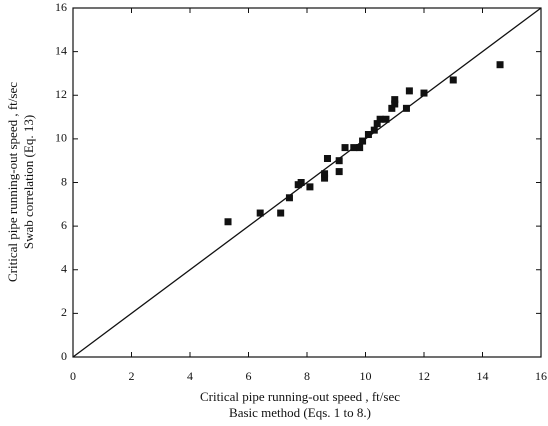 The width and height of the screenshot is (548, 426). Describe the element at coordinates (61, 138) in the screenshot. I see `y-tick-label: 10` at that location.